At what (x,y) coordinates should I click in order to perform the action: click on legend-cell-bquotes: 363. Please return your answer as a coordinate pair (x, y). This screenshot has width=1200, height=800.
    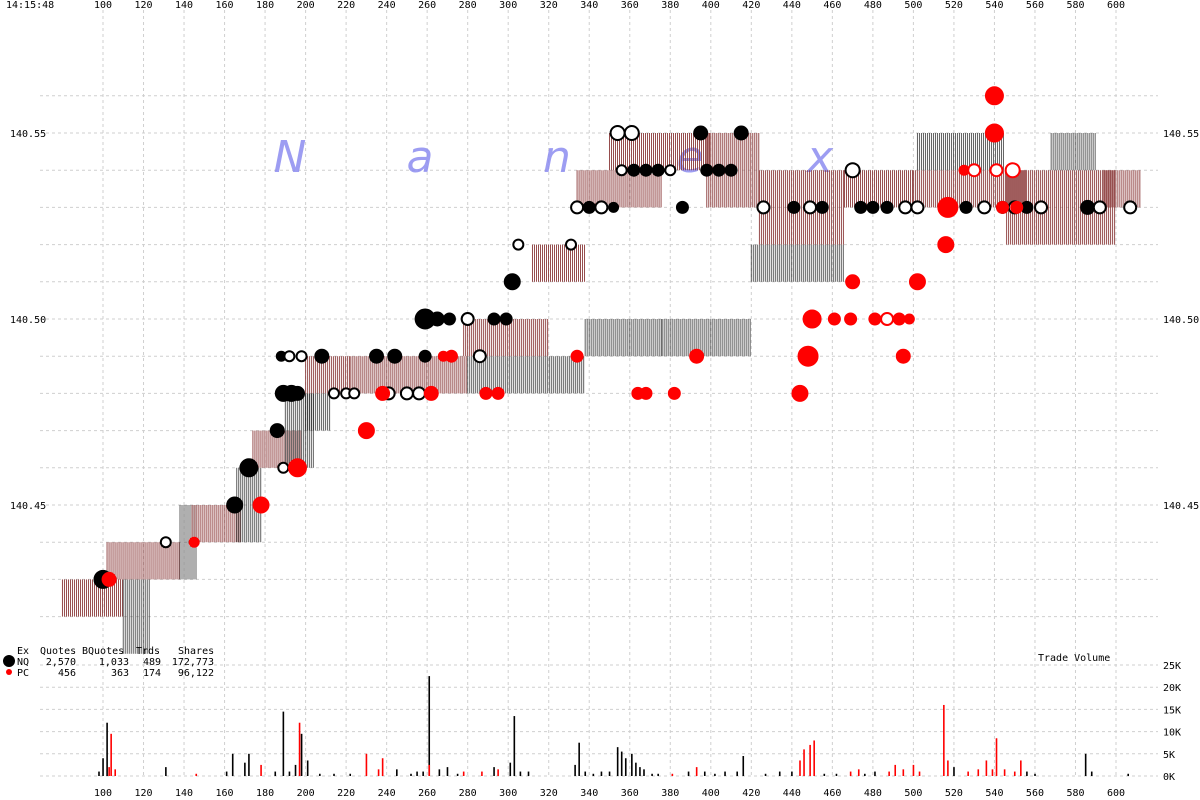
    Looking at the image, I should click on (120, 673).